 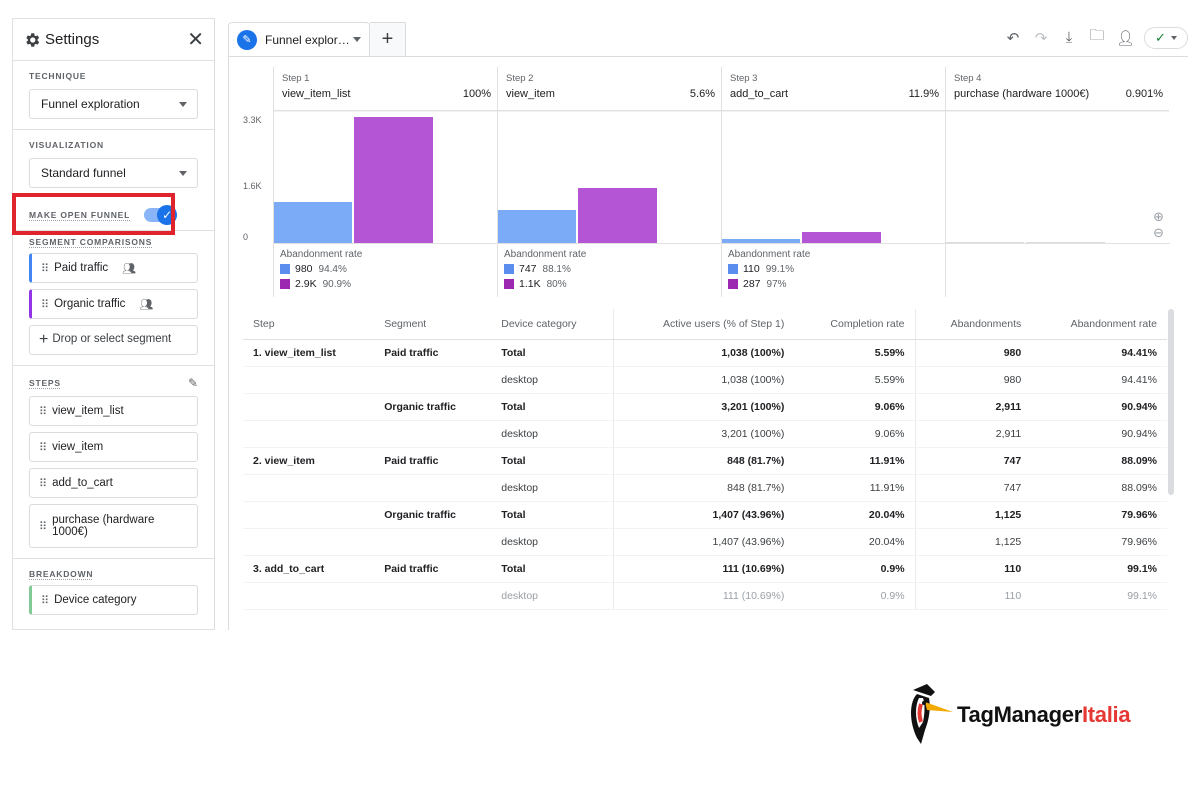 I want to click on step-chip: ⠿ view_item, so click(x=113, y=447).